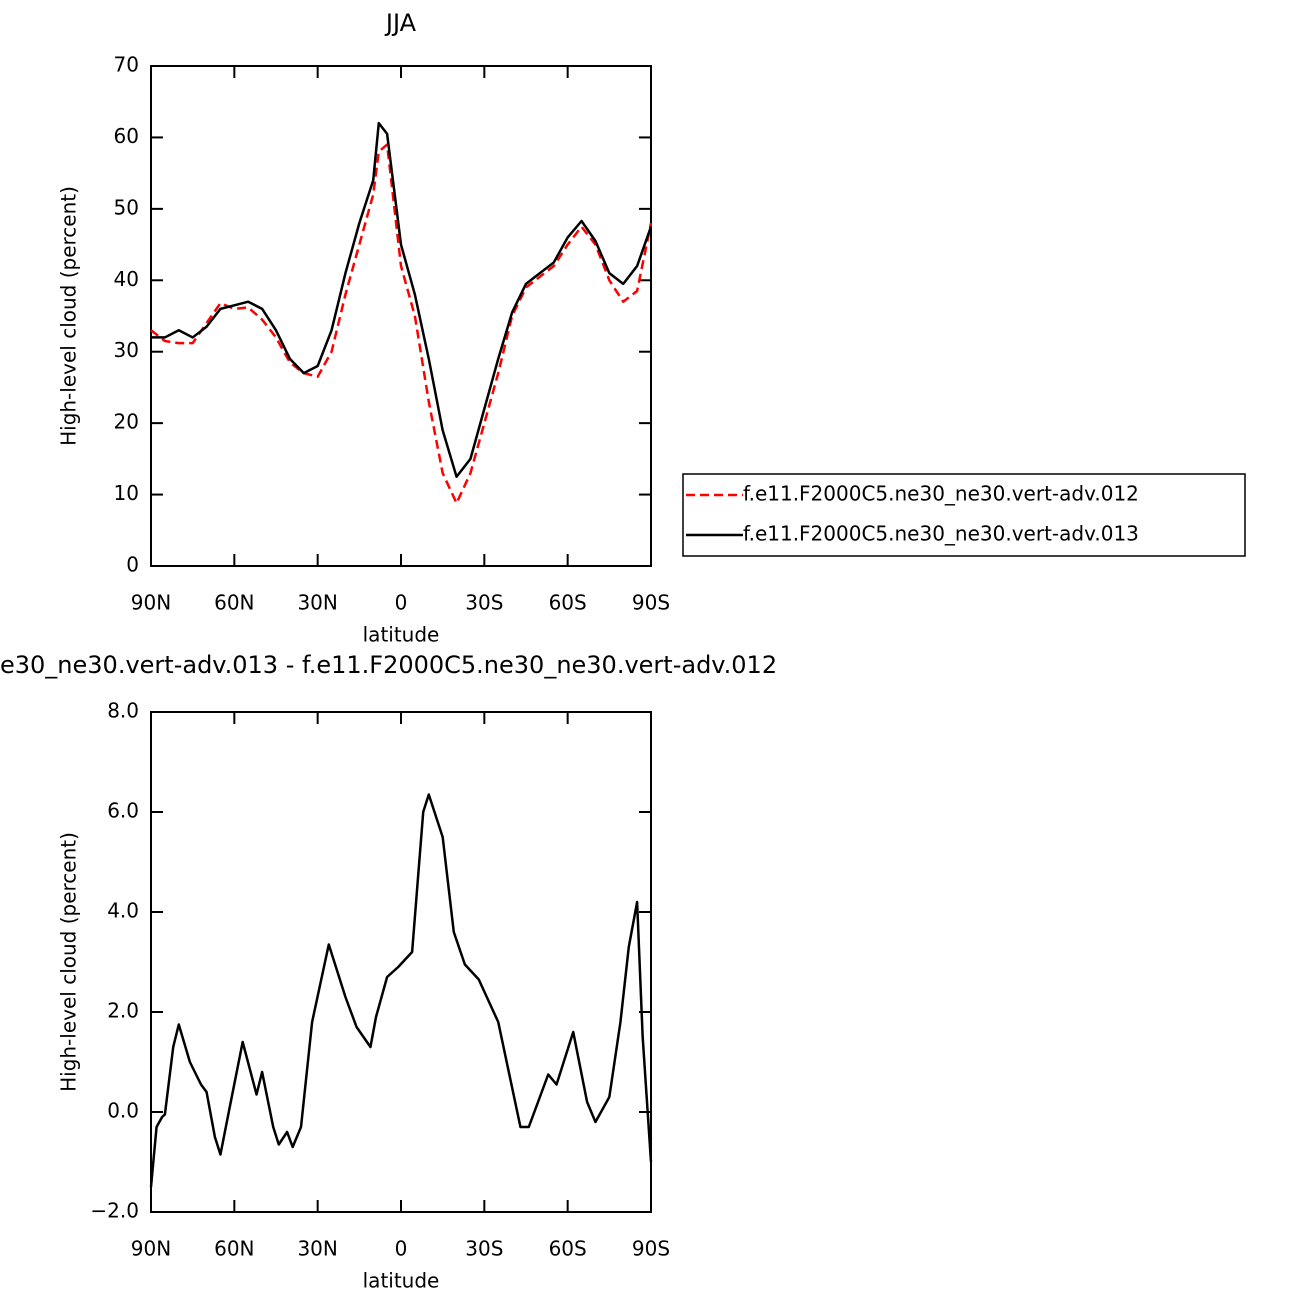 The image size is (1302, 1303). I want to click on y-tick-label: 4.0, so click(123, 911).